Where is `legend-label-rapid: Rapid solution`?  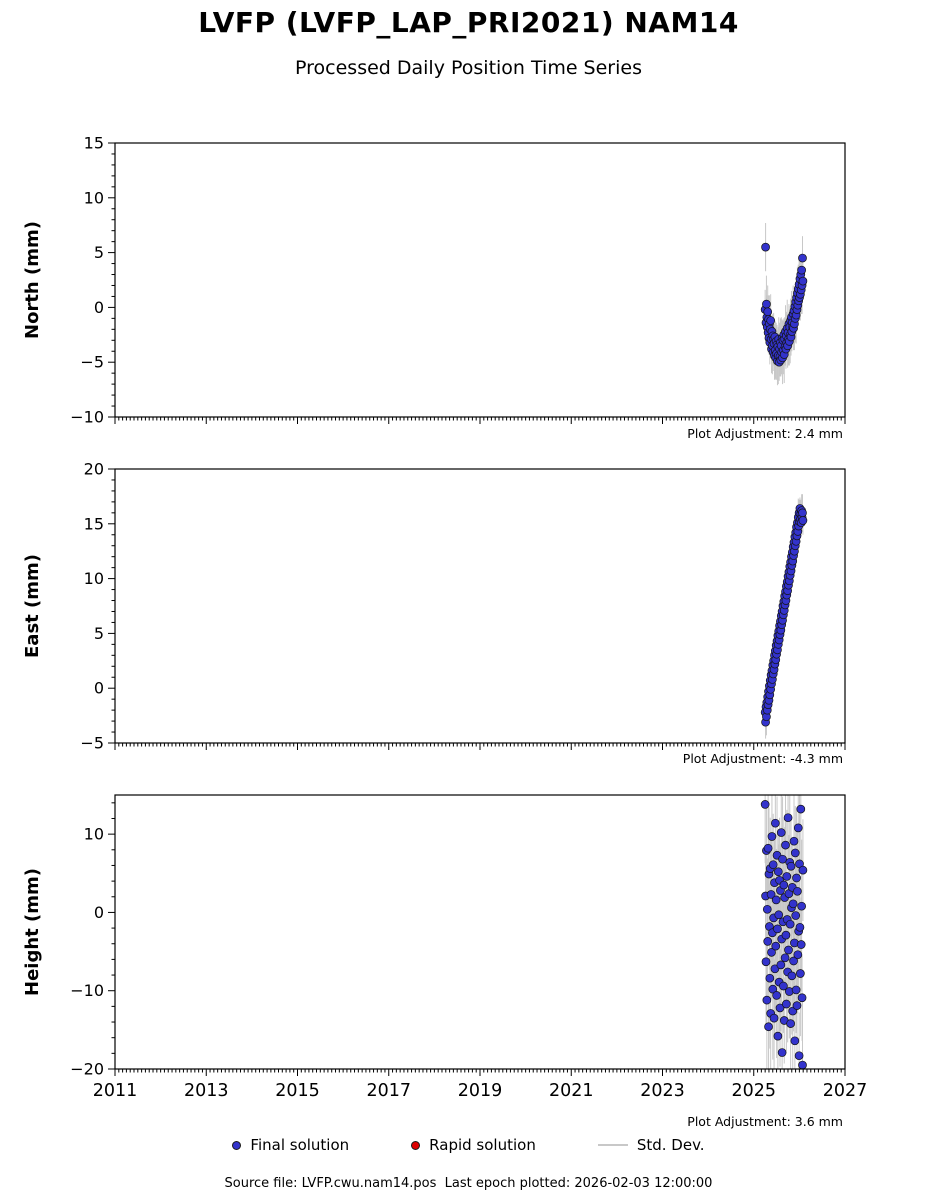
legend-label-rapid: Rapid solution is located at coordinates (482, 1145).